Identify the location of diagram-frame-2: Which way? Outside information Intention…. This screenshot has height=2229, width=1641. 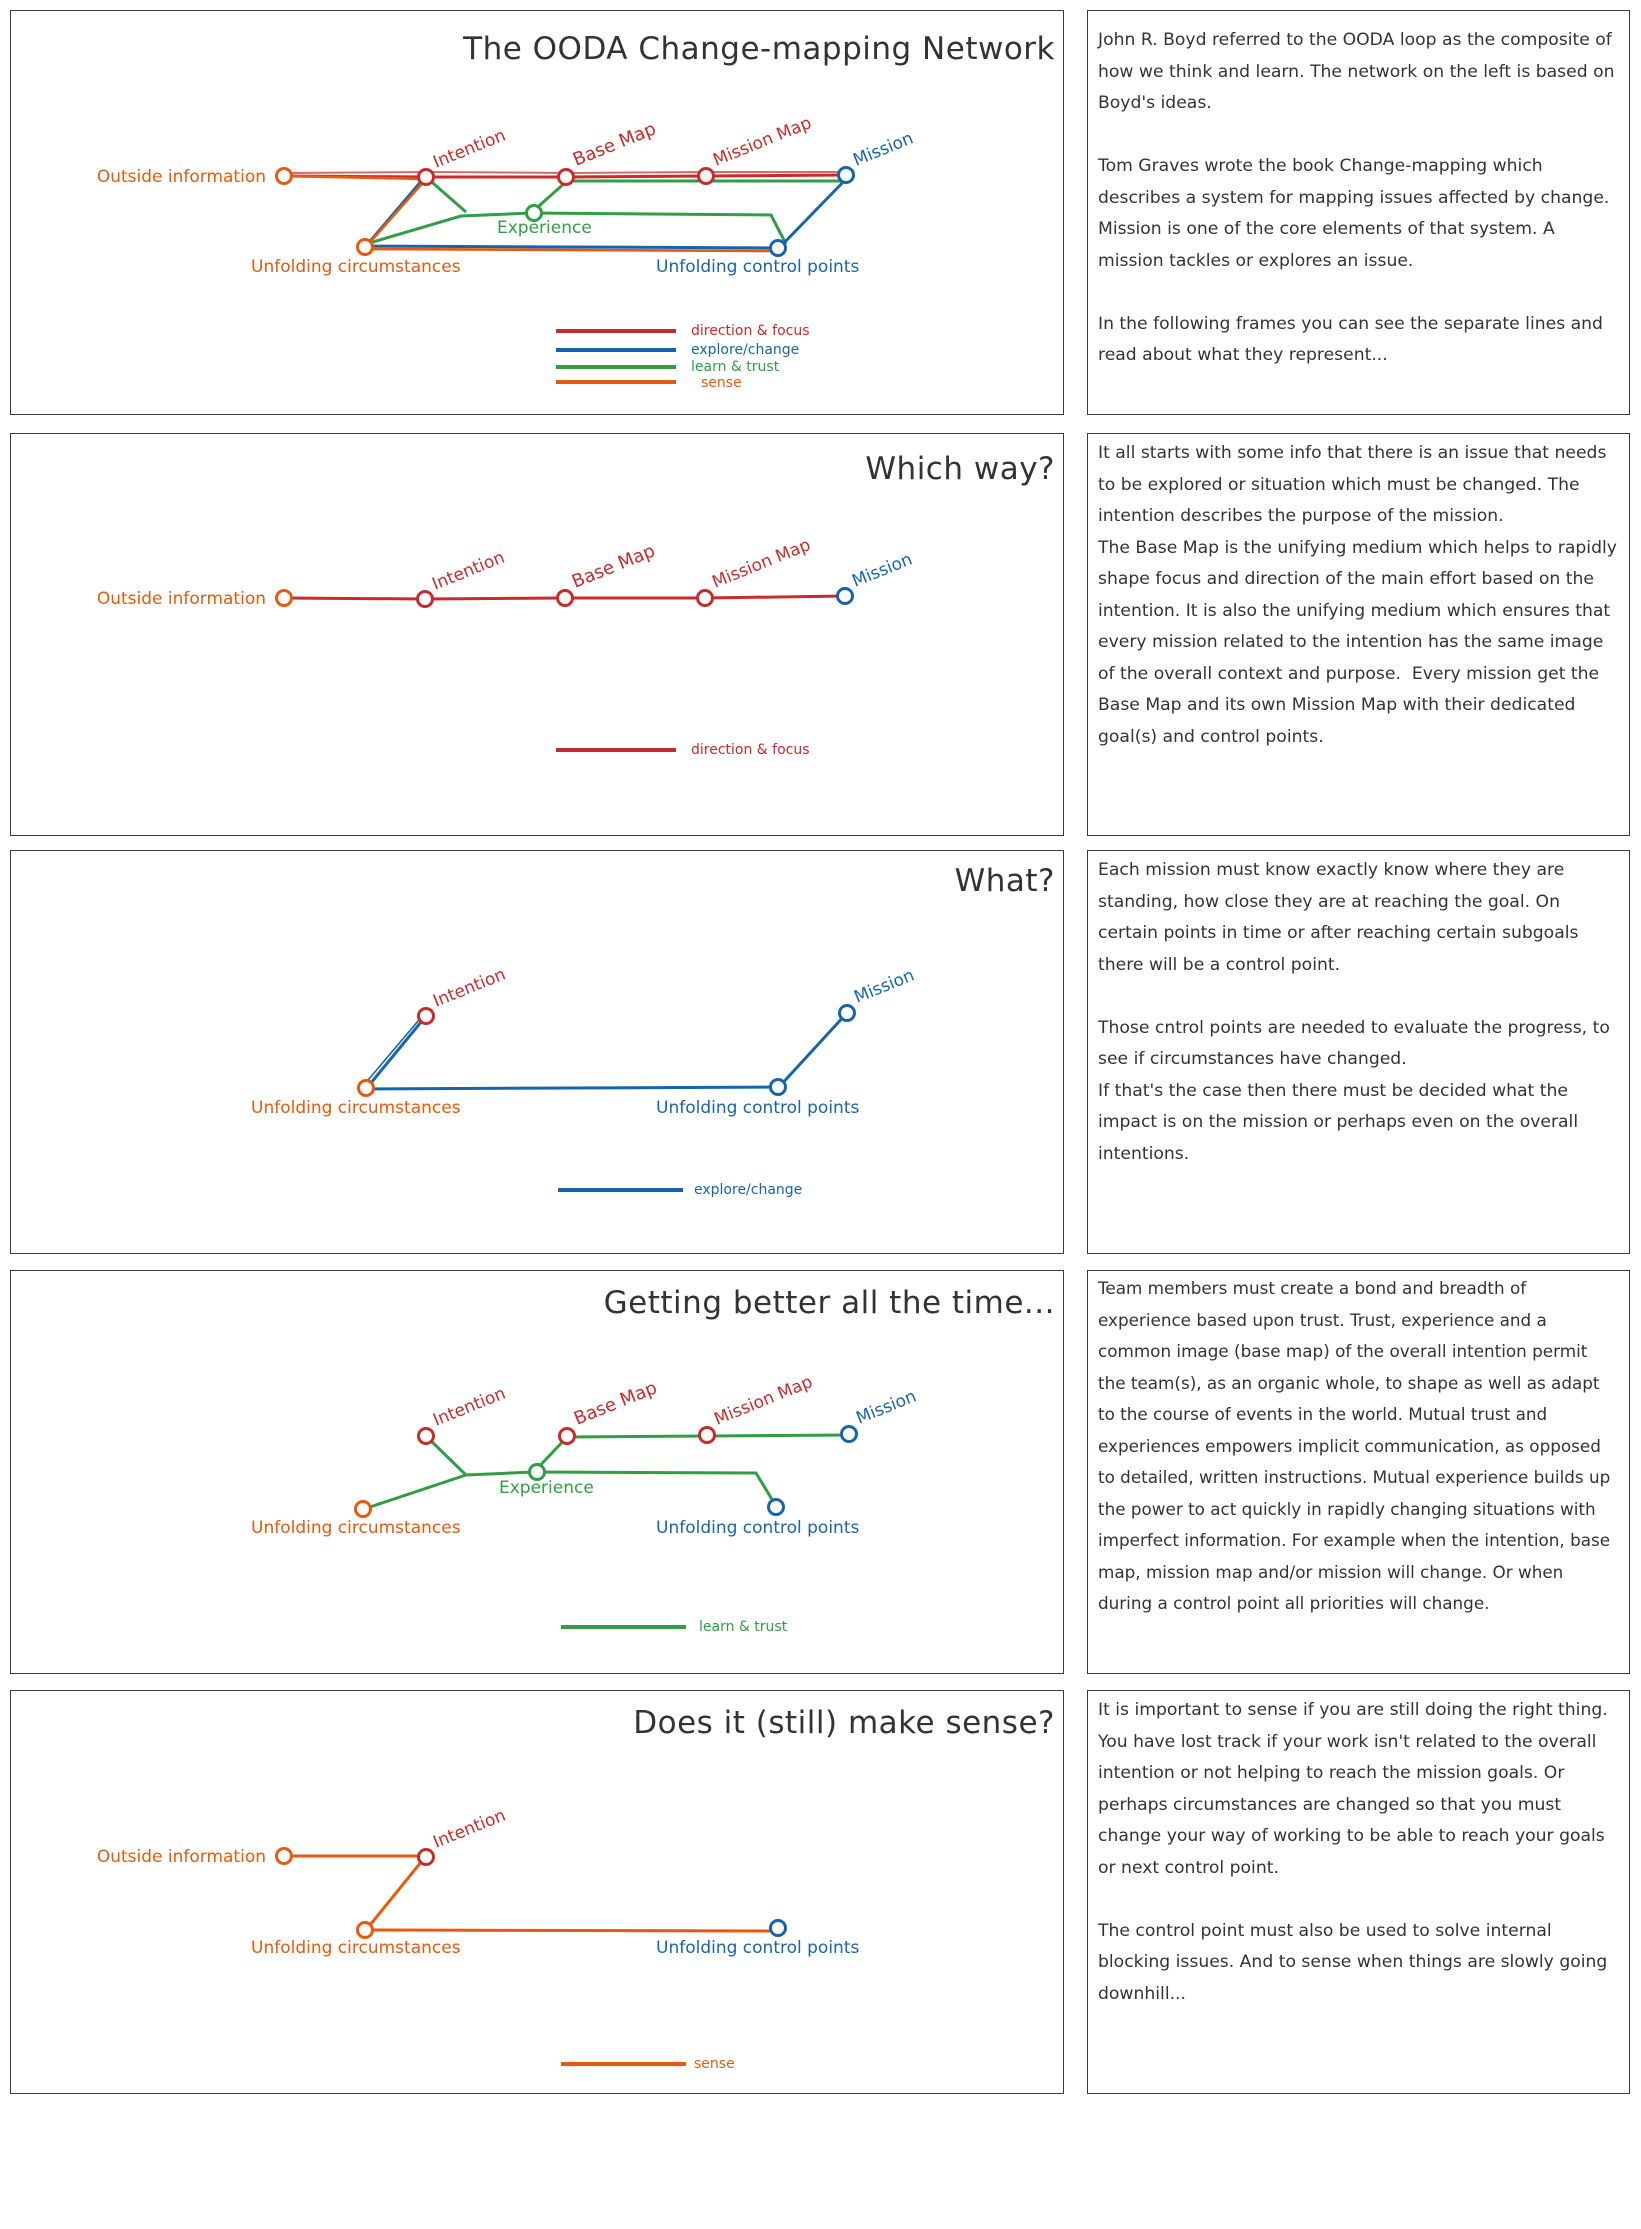
(537, 634).